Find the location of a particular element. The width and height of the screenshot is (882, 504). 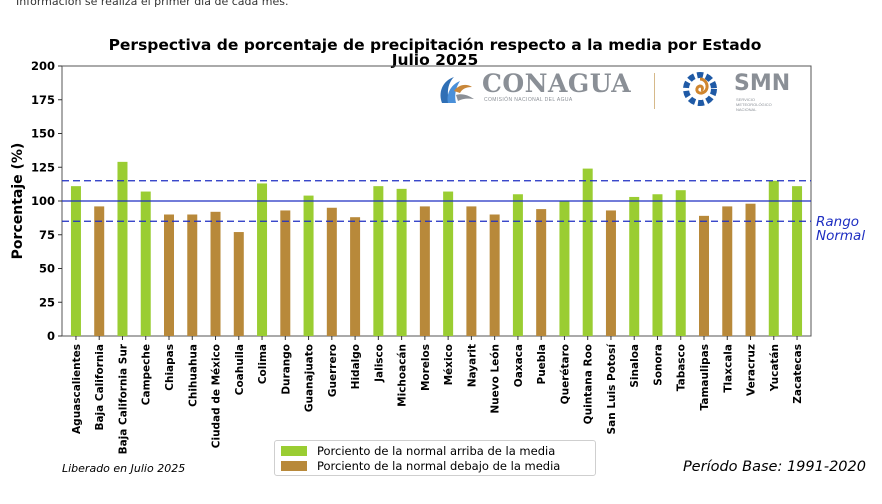

release-note: Liberado en Julio 2025 is located at coordinates (124, 468).